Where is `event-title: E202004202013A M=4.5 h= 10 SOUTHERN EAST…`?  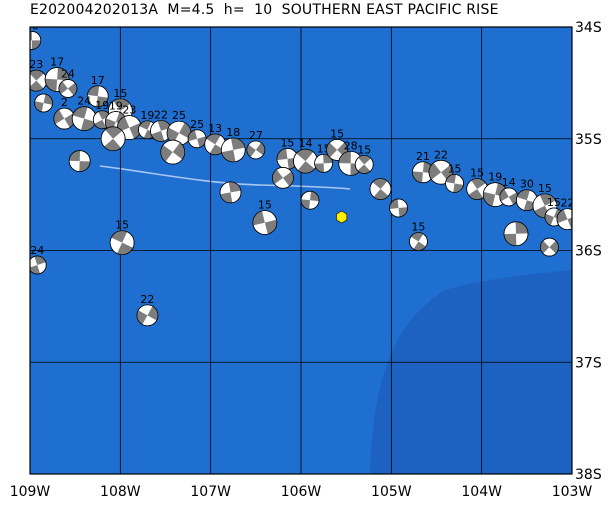
event-title: E202004202013A M=4.5 h= 10 SOUTHERN EAST… is located at coordinates (264, 10).